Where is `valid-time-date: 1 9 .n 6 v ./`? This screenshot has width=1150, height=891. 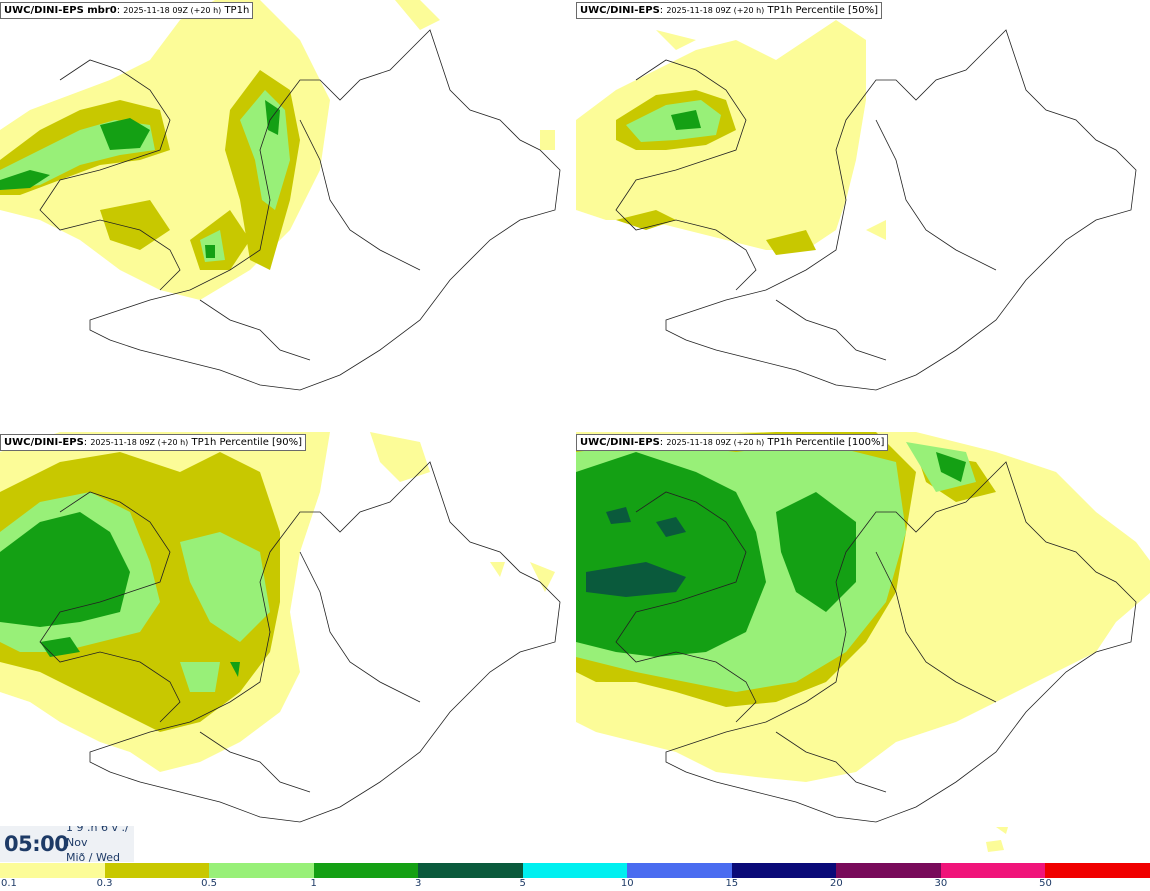
valid-time-date: 1 9 .n 6 v ./ is located at coordinates (97, 830).